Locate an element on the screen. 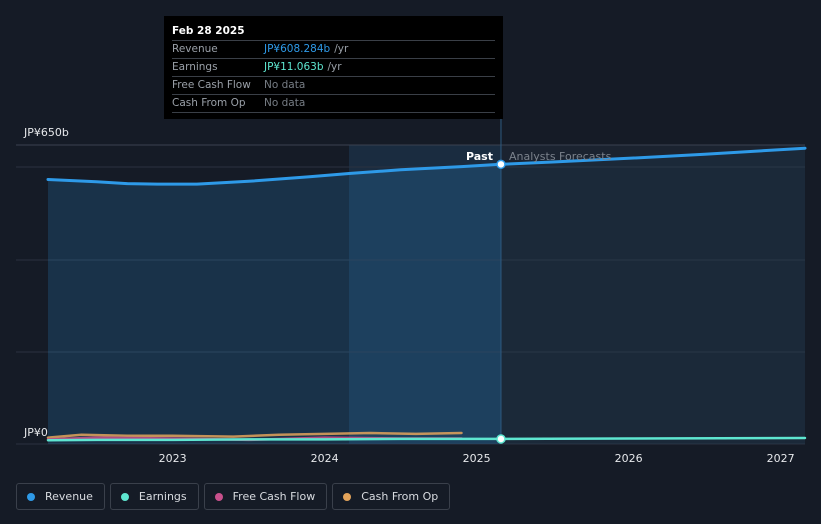  tooltip-label: Earnings is located at coordinates (195, 67).